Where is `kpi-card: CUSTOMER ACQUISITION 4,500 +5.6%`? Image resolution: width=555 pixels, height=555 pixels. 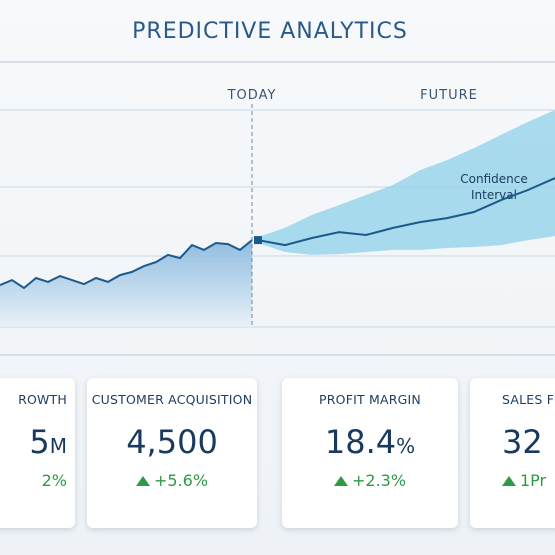
kpi-card: CUSTOMER ACQUISITION 4,500 +5.6% is located at coordinates (172, 453).